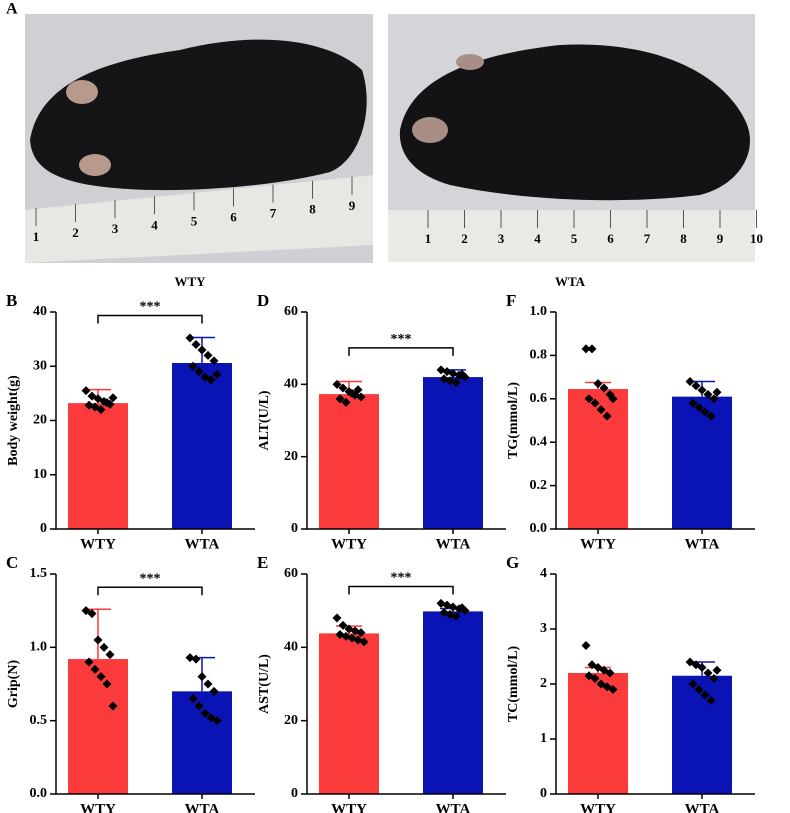 The height and width of the screenshot is (813, 790). I want to click on y-tick-label: 0.6, so click(539, 398).